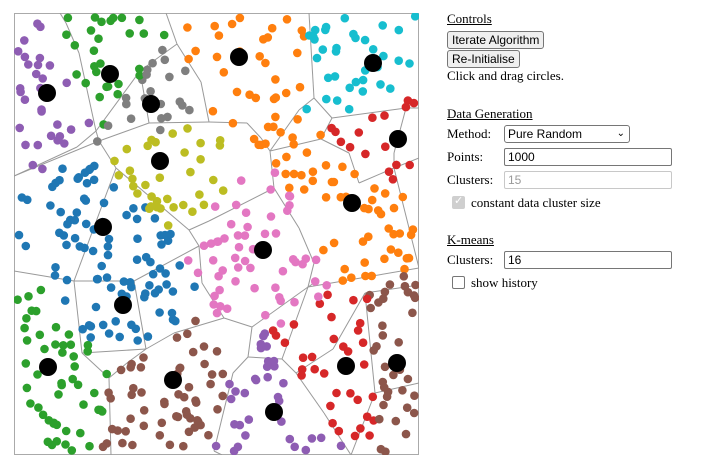  Describe the element at coordinates (567, 133) in the screenshot. I see `method-select: Pure Random ⌄` at that location.